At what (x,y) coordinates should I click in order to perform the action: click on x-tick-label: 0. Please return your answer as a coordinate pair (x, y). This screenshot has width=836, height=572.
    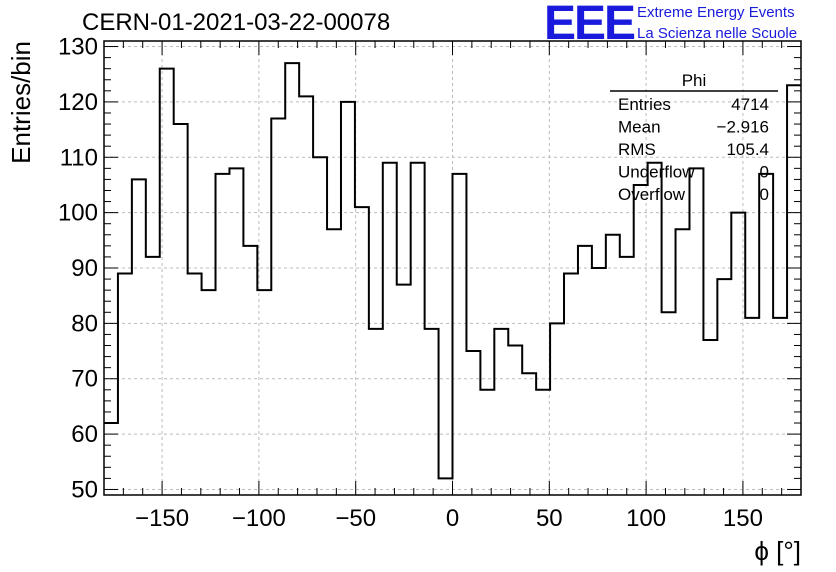
    Looking at the image, I should click on (452, 518).